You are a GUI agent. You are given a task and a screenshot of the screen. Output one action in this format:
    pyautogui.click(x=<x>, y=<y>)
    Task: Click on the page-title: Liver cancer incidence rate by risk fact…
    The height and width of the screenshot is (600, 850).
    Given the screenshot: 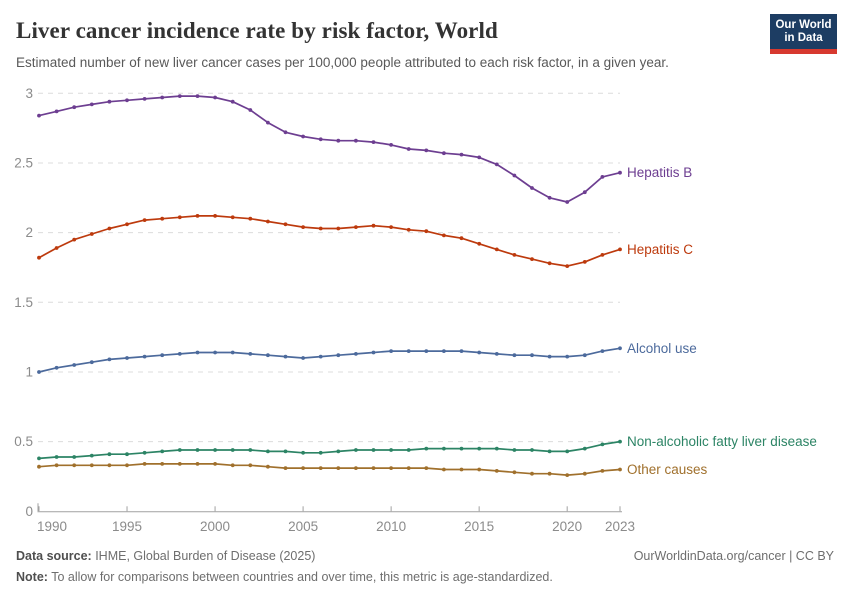 What is the action you would take?
    pyautogui.click(x=257, y=30)
    